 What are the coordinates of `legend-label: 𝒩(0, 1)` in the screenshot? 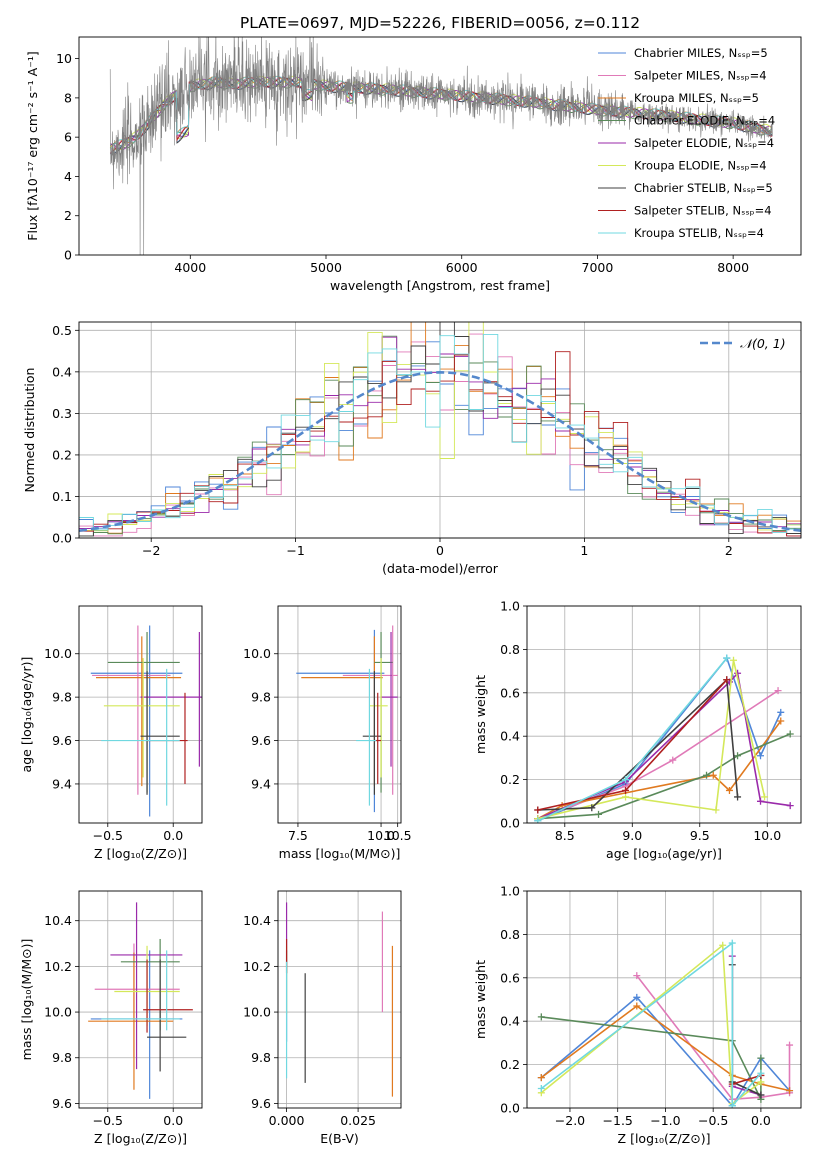 It's located at (763, 343).